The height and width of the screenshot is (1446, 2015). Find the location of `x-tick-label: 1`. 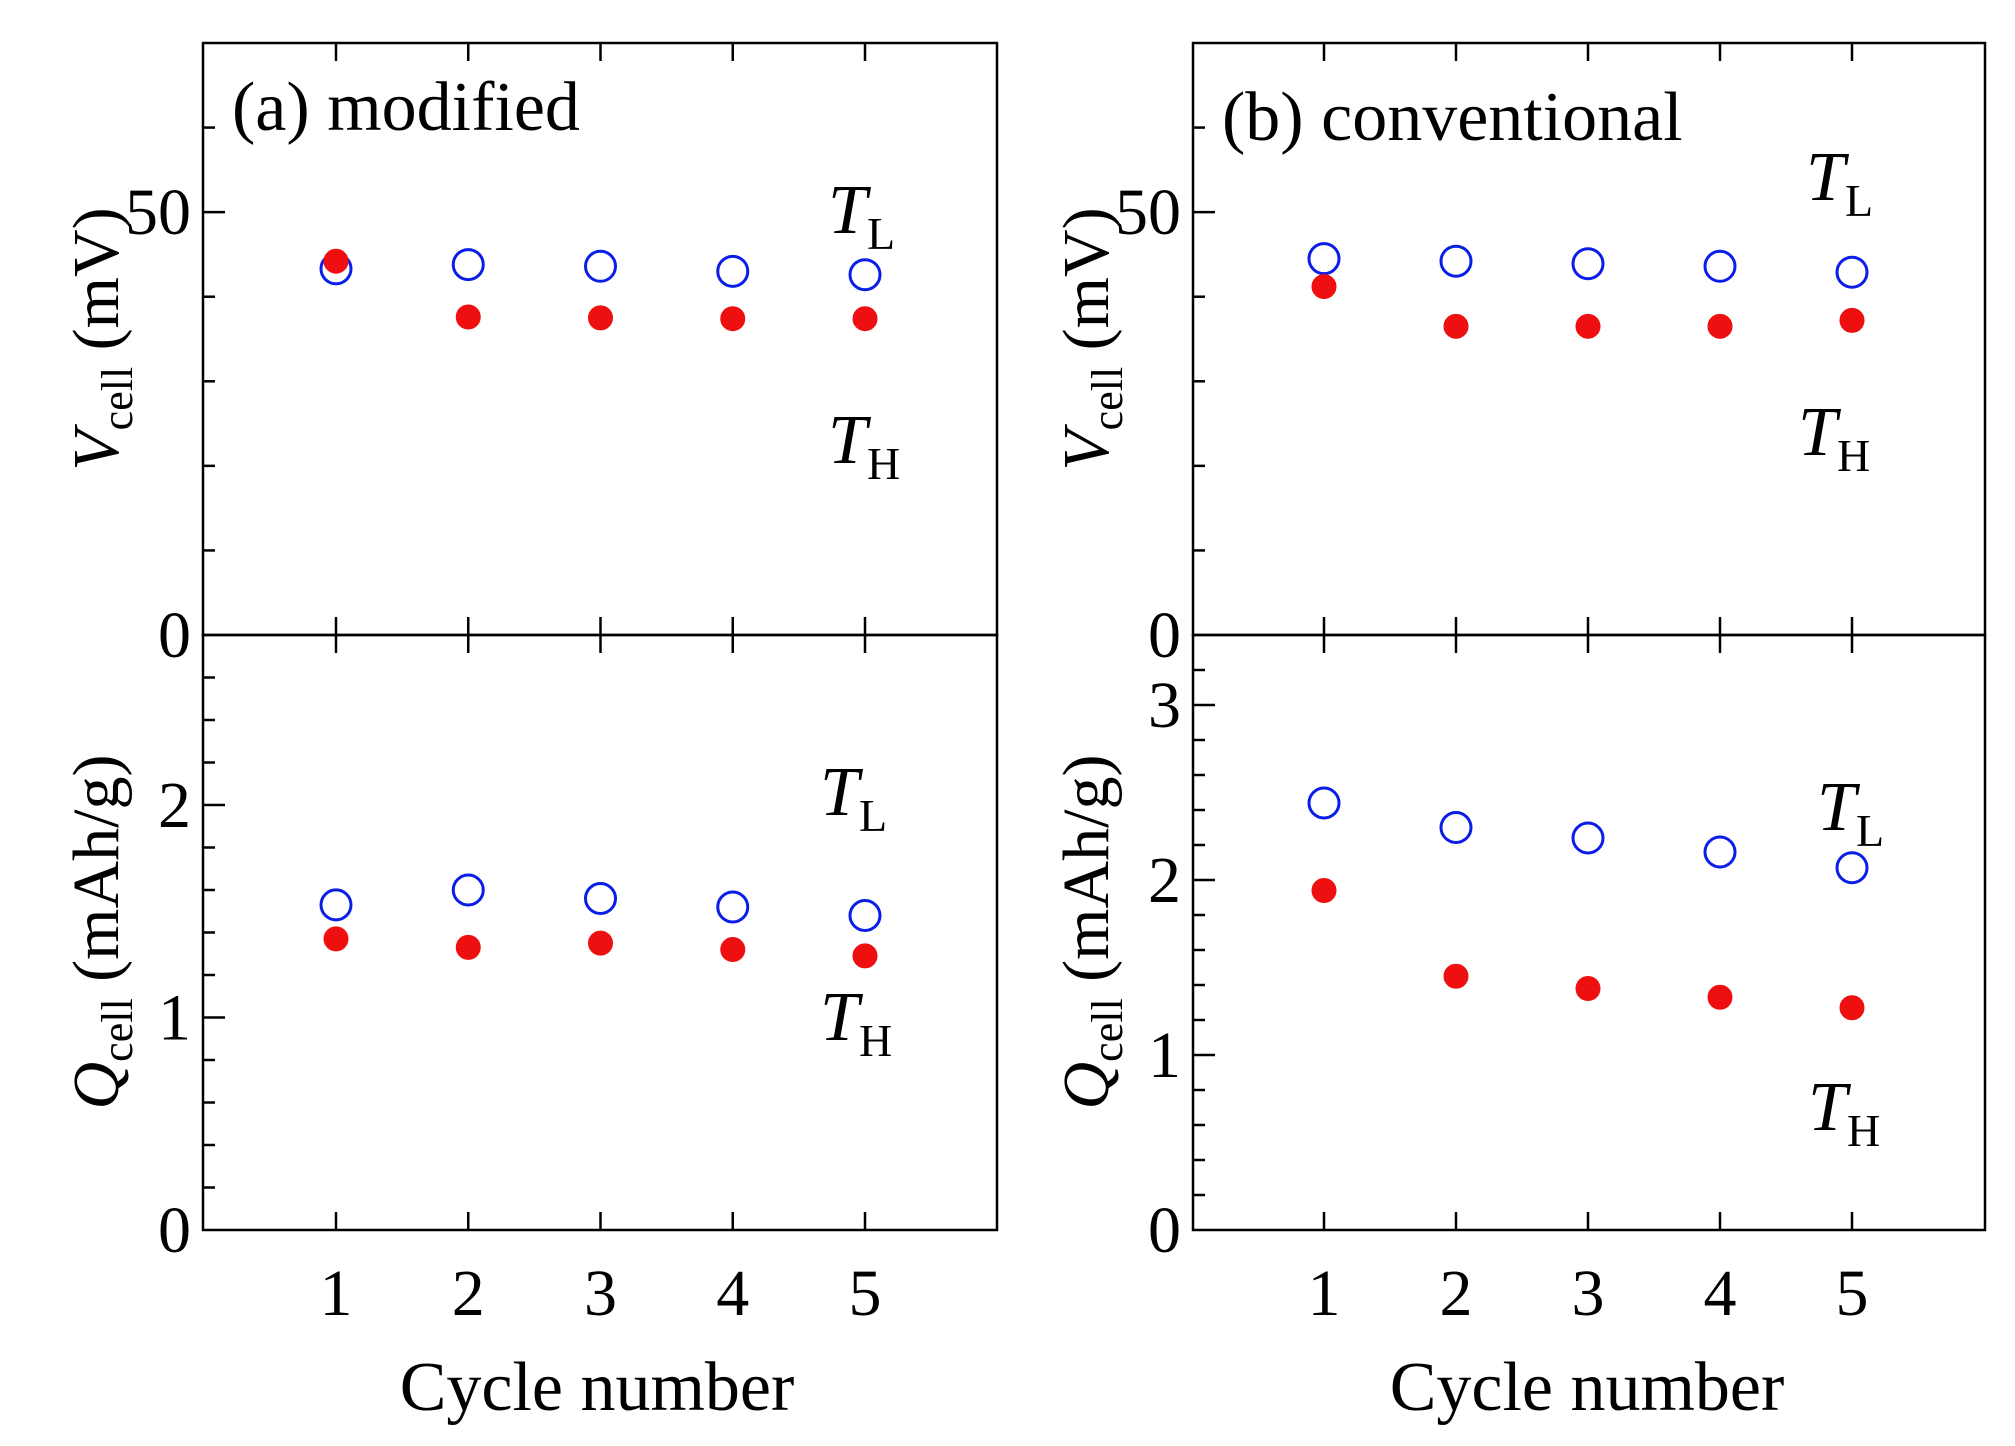

x-tick-label: 1 is located at coordinates (1324, 1293).